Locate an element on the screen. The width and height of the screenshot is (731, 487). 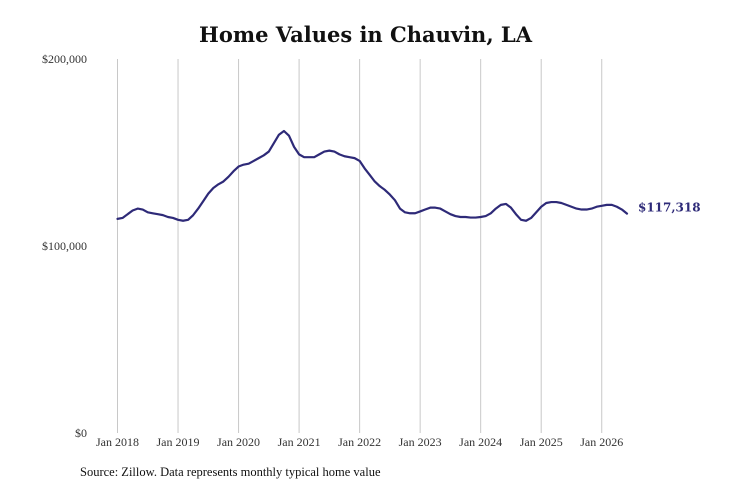
series-layer is located at coordinates (372, 175).